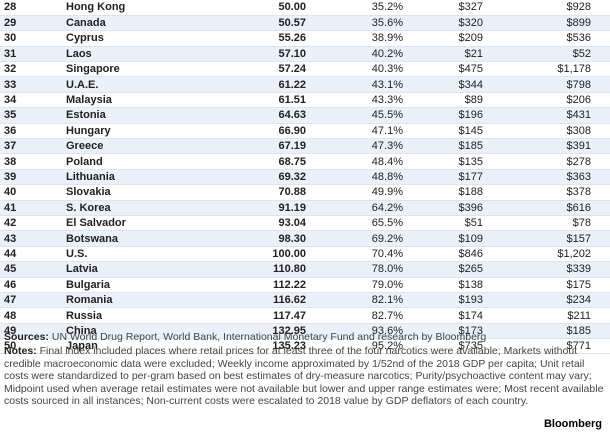  Describe the element at coordinates (355, 192) in the screenshot. I see `cell-share: 49.9%` at that location.